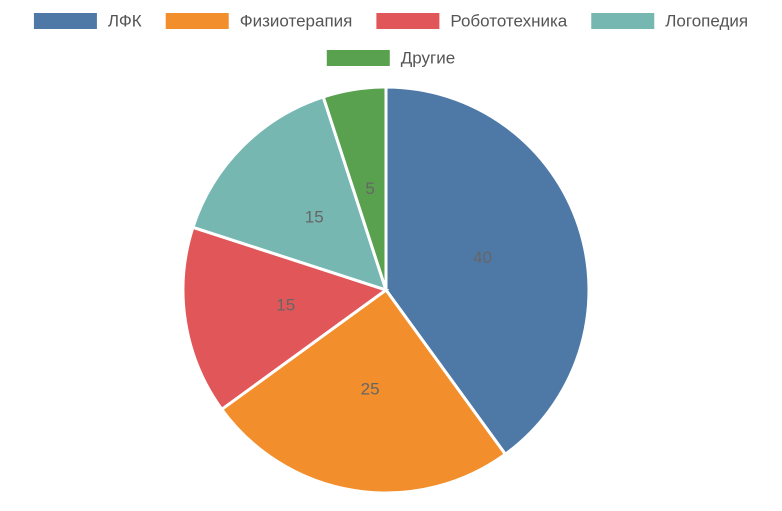 This screenshot has width=782, height=511. I want to click on data-label: 40, so click(482, 257).